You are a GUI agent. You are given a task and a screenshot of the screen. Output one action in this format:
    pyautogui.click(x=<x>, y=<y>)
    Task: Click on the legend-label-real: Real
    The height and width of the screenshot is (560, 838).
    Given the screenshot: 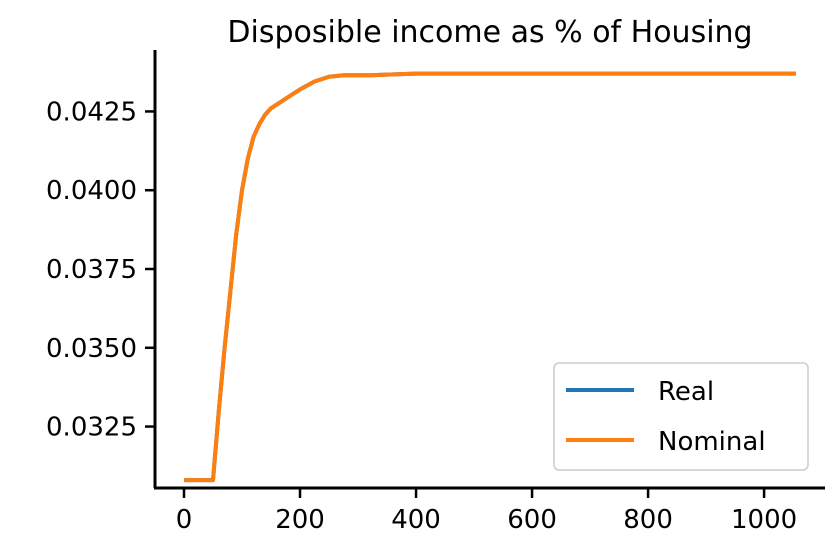 What is the action you would take?
    pyautogui.click(x=686, y=392)
    